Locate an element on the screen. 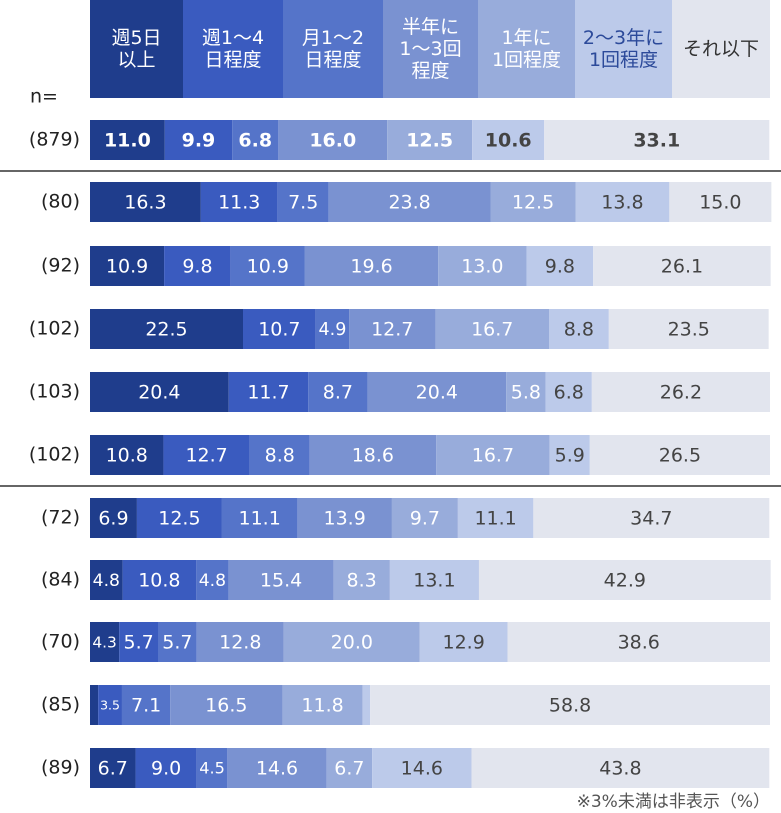  legend-label: 2～3年に 1回程度 is located at coordinates (623, 49).